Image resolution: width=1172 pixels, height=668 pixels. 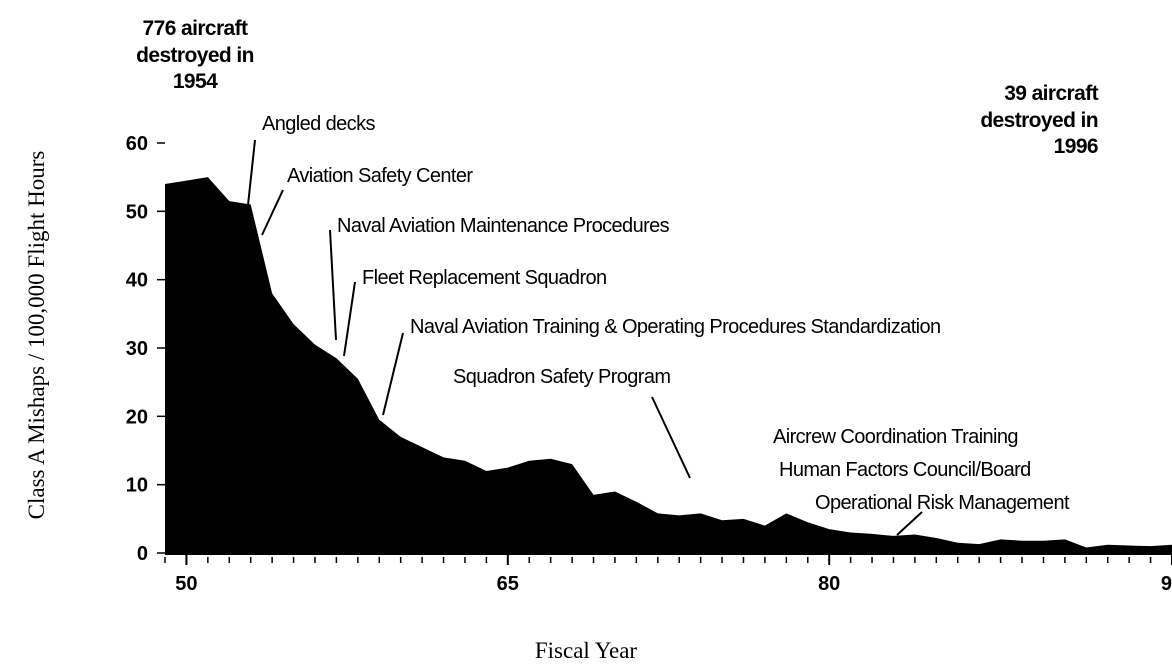 I want to click on y-tick-label: 60, so click(x=137, y=144).